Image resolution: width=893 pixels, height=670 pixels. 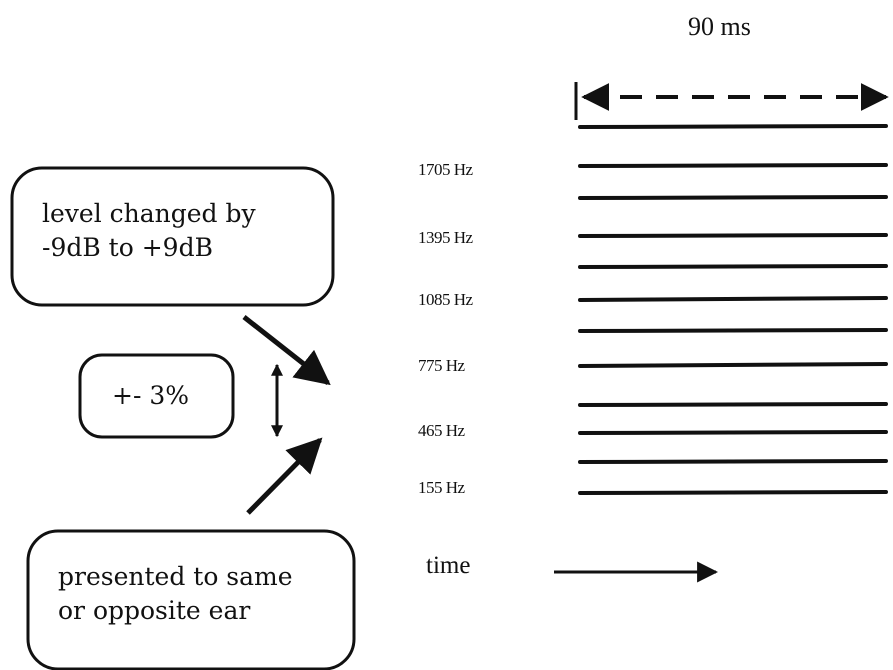 I want to click on frequency-label: 465 Hz, so click(x=441, y=430).